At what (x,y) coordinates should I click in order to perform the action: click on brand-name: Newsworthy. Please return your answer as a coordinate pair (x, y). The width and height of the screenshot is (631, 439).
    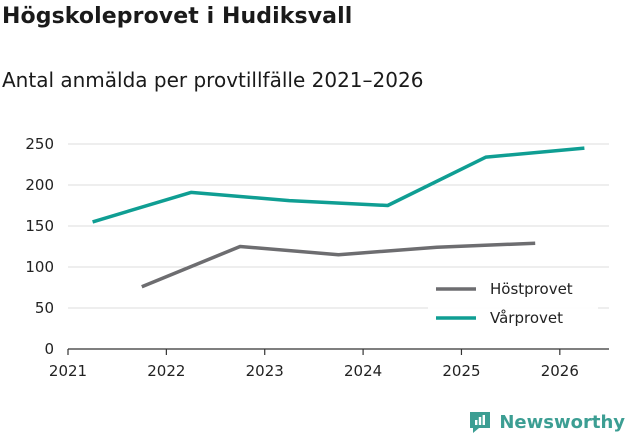
    Looking at the image, I should click on (562, 422).